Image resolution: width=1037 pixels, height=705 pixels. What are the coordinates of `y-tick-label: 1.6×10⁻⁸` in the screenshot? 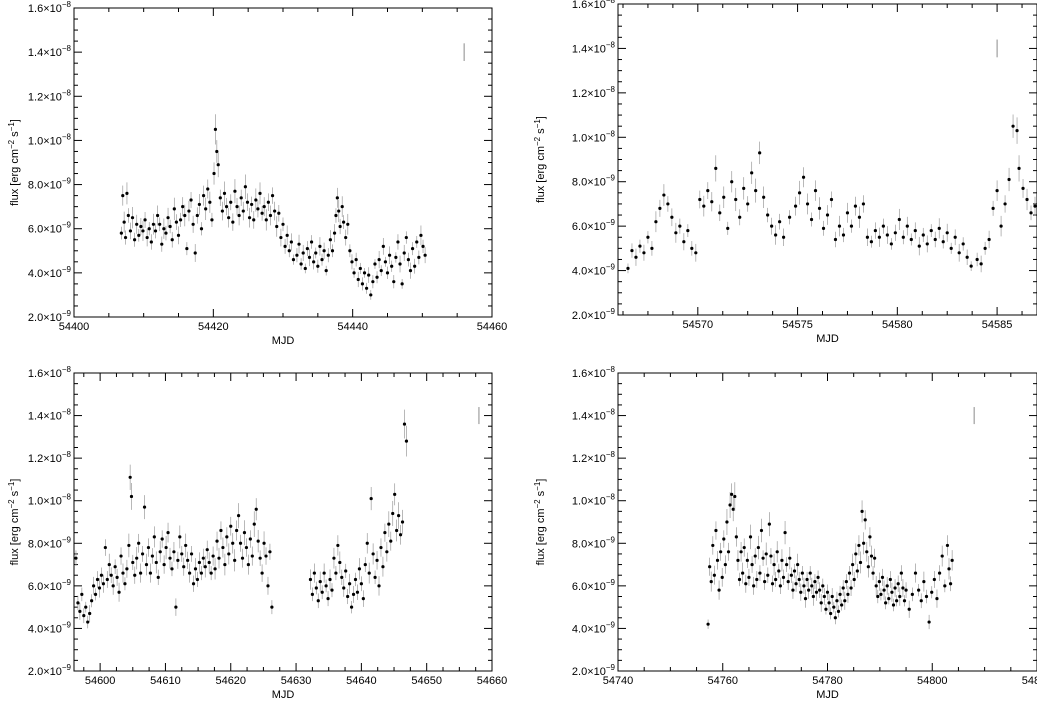 It's located at (50, 372).